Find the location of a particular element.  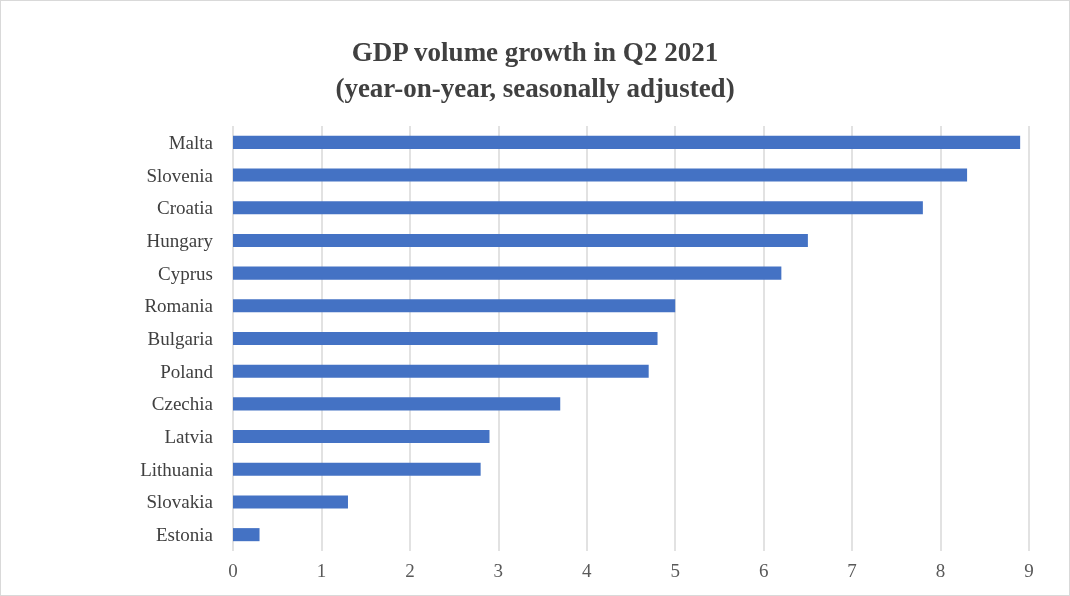

y-tick-label: Slovenia is located at coordinates (180, 175).